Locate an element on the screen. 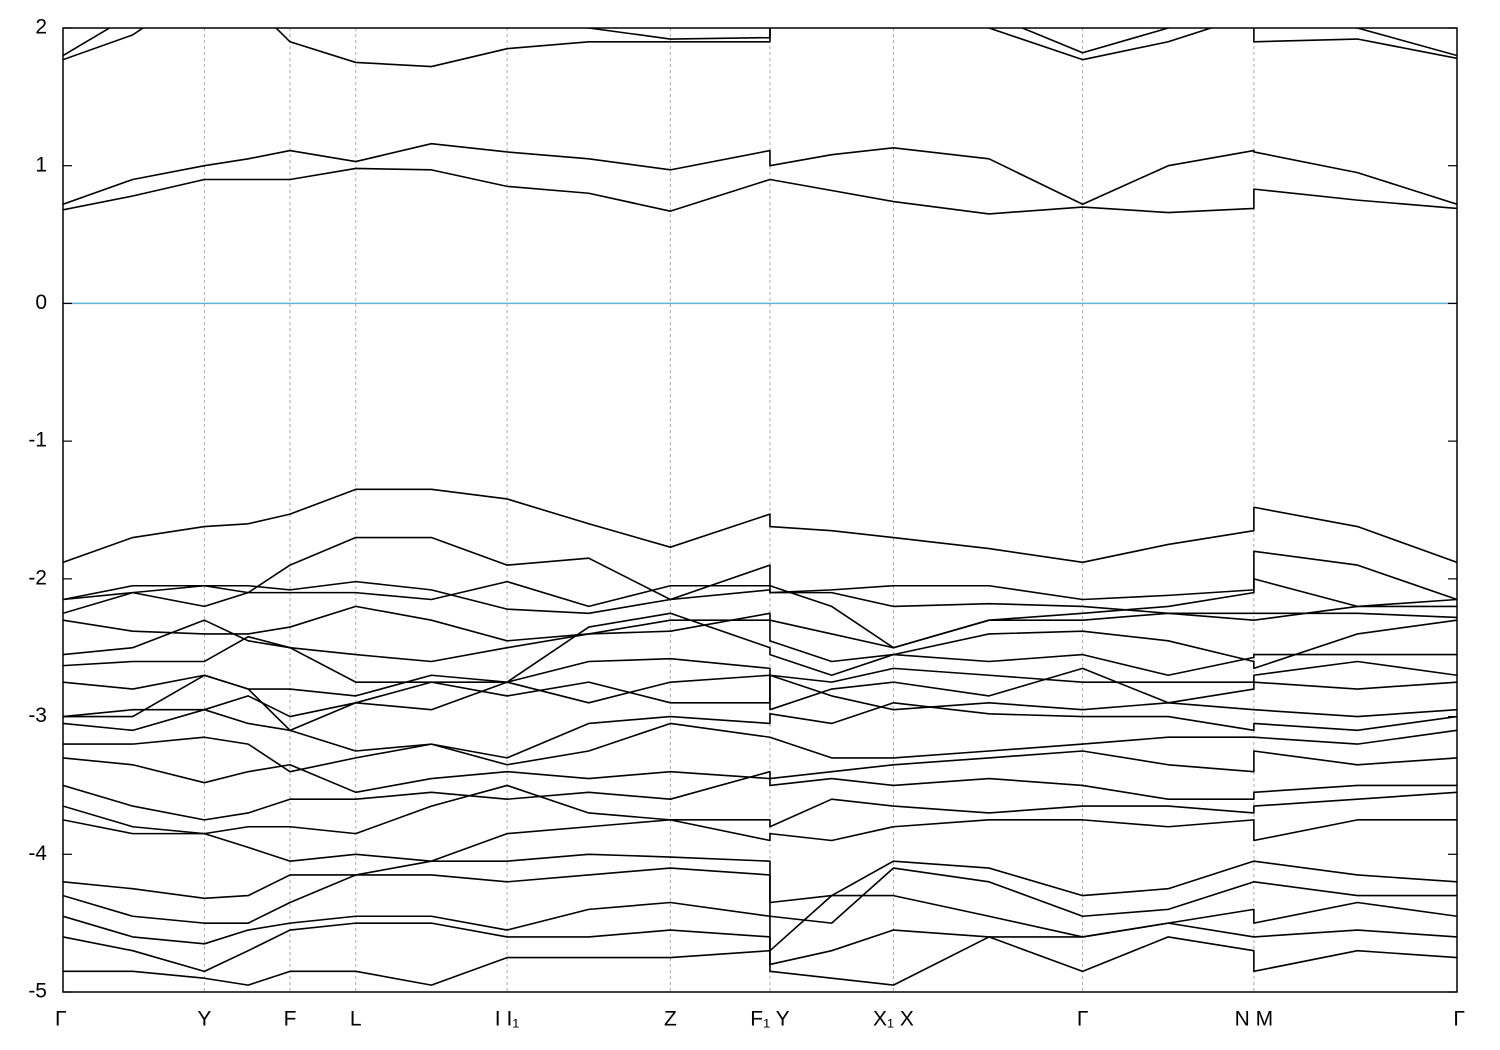 Image resolution: width=1500 pixels, height=1050 pixels. x-tick-label: Y is located at coordinates (204, 1019).